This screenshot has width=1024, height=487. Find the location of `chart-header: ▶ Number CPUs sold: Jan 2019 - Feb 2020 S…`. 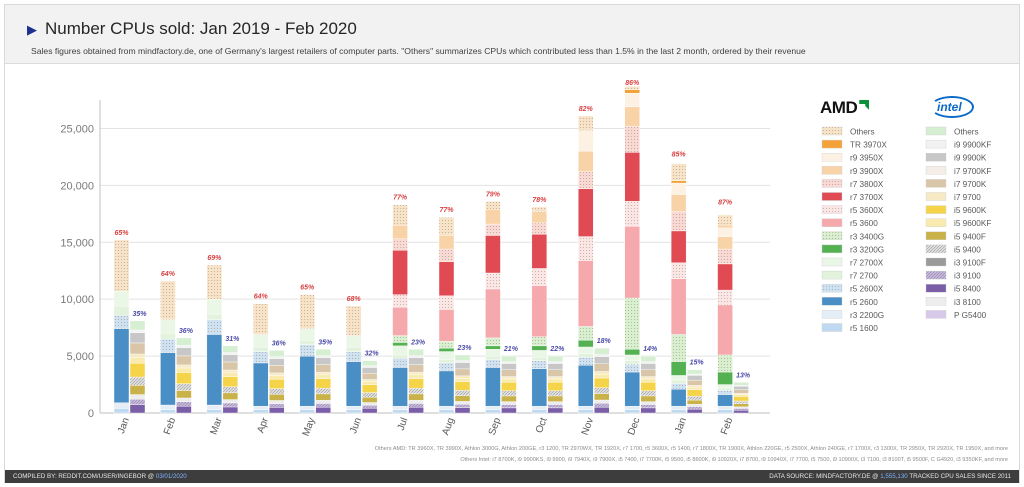

chart-header: ▶ Number CPUs sold: Jan 2019 - Feb 2020 S… is located at coordinates (512, 34).